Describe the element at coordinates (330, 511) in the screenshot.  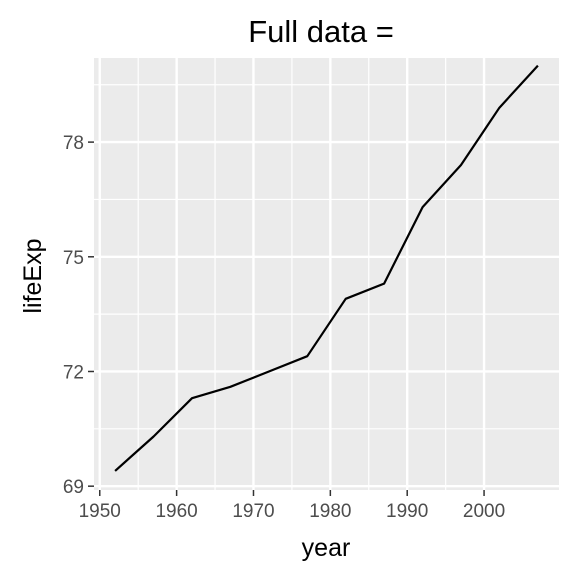
I see `x-tick-label: 1980` at that location.